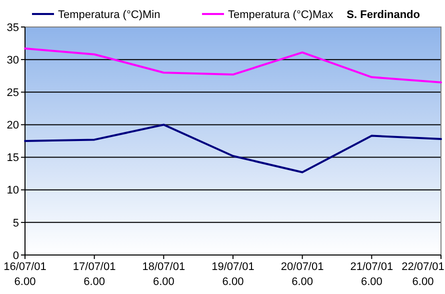 The image size is (445, 294). I want to click on chart-title: S. Ferdinando, so click(383, 14).